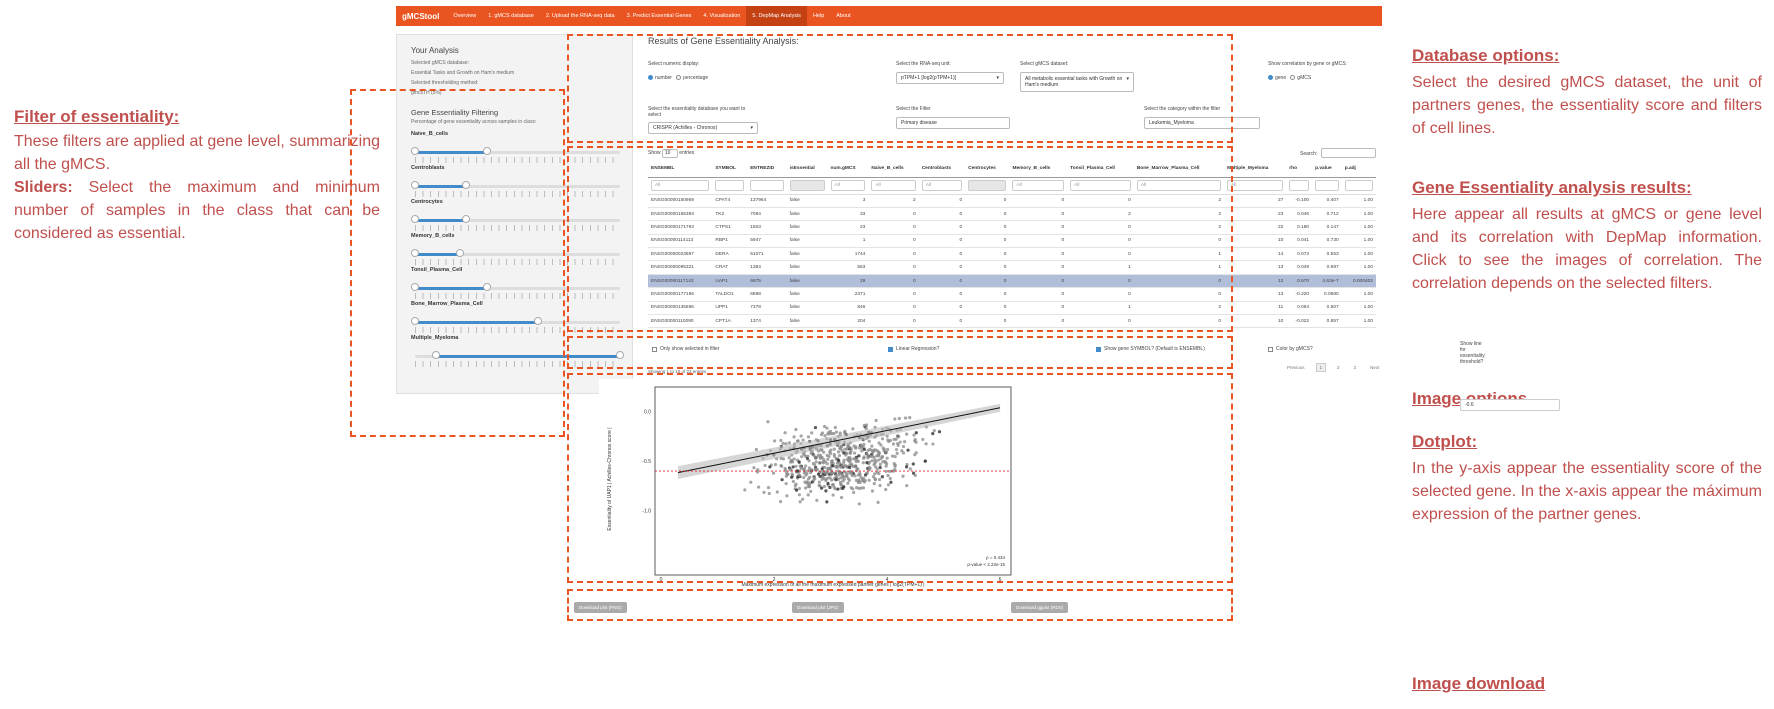 The width and height of the screenshot is (1774, 709). What do you see at coordinates (1296, 367) in the screenshot?
I see `page-link: Previous` at bounding box center [1296, 367].